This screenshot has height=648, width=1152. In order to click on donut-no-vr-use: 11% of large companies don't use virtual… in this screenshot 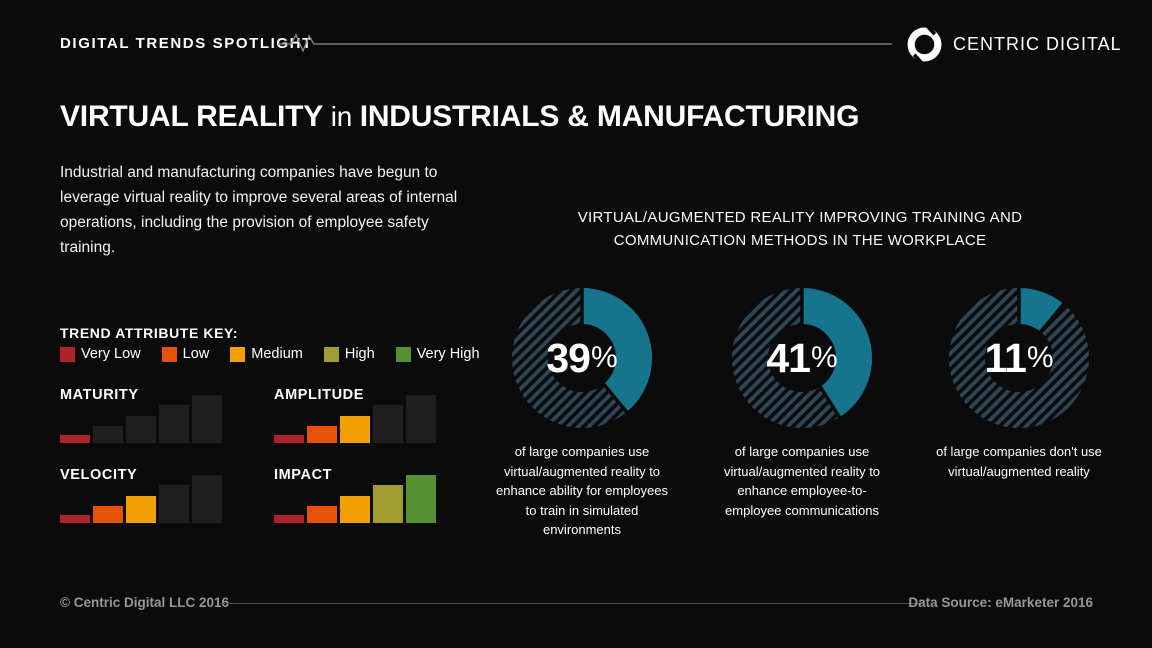, I will do `click(1019, 382)`.